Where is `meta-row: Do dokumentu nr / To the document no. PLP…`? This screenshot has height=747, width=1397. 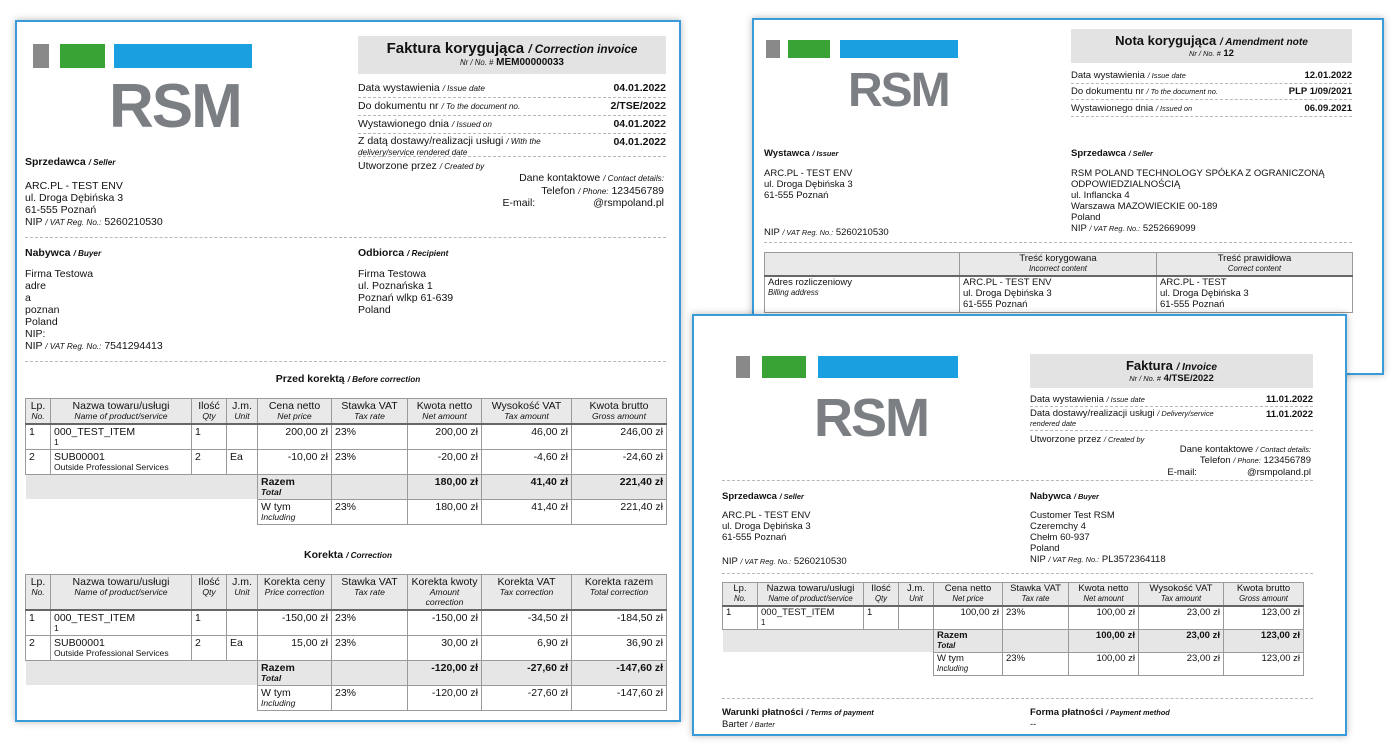
meta-row: Do dokumentu nr / To the document no. PLP… is located at coordinates (1211, 91).